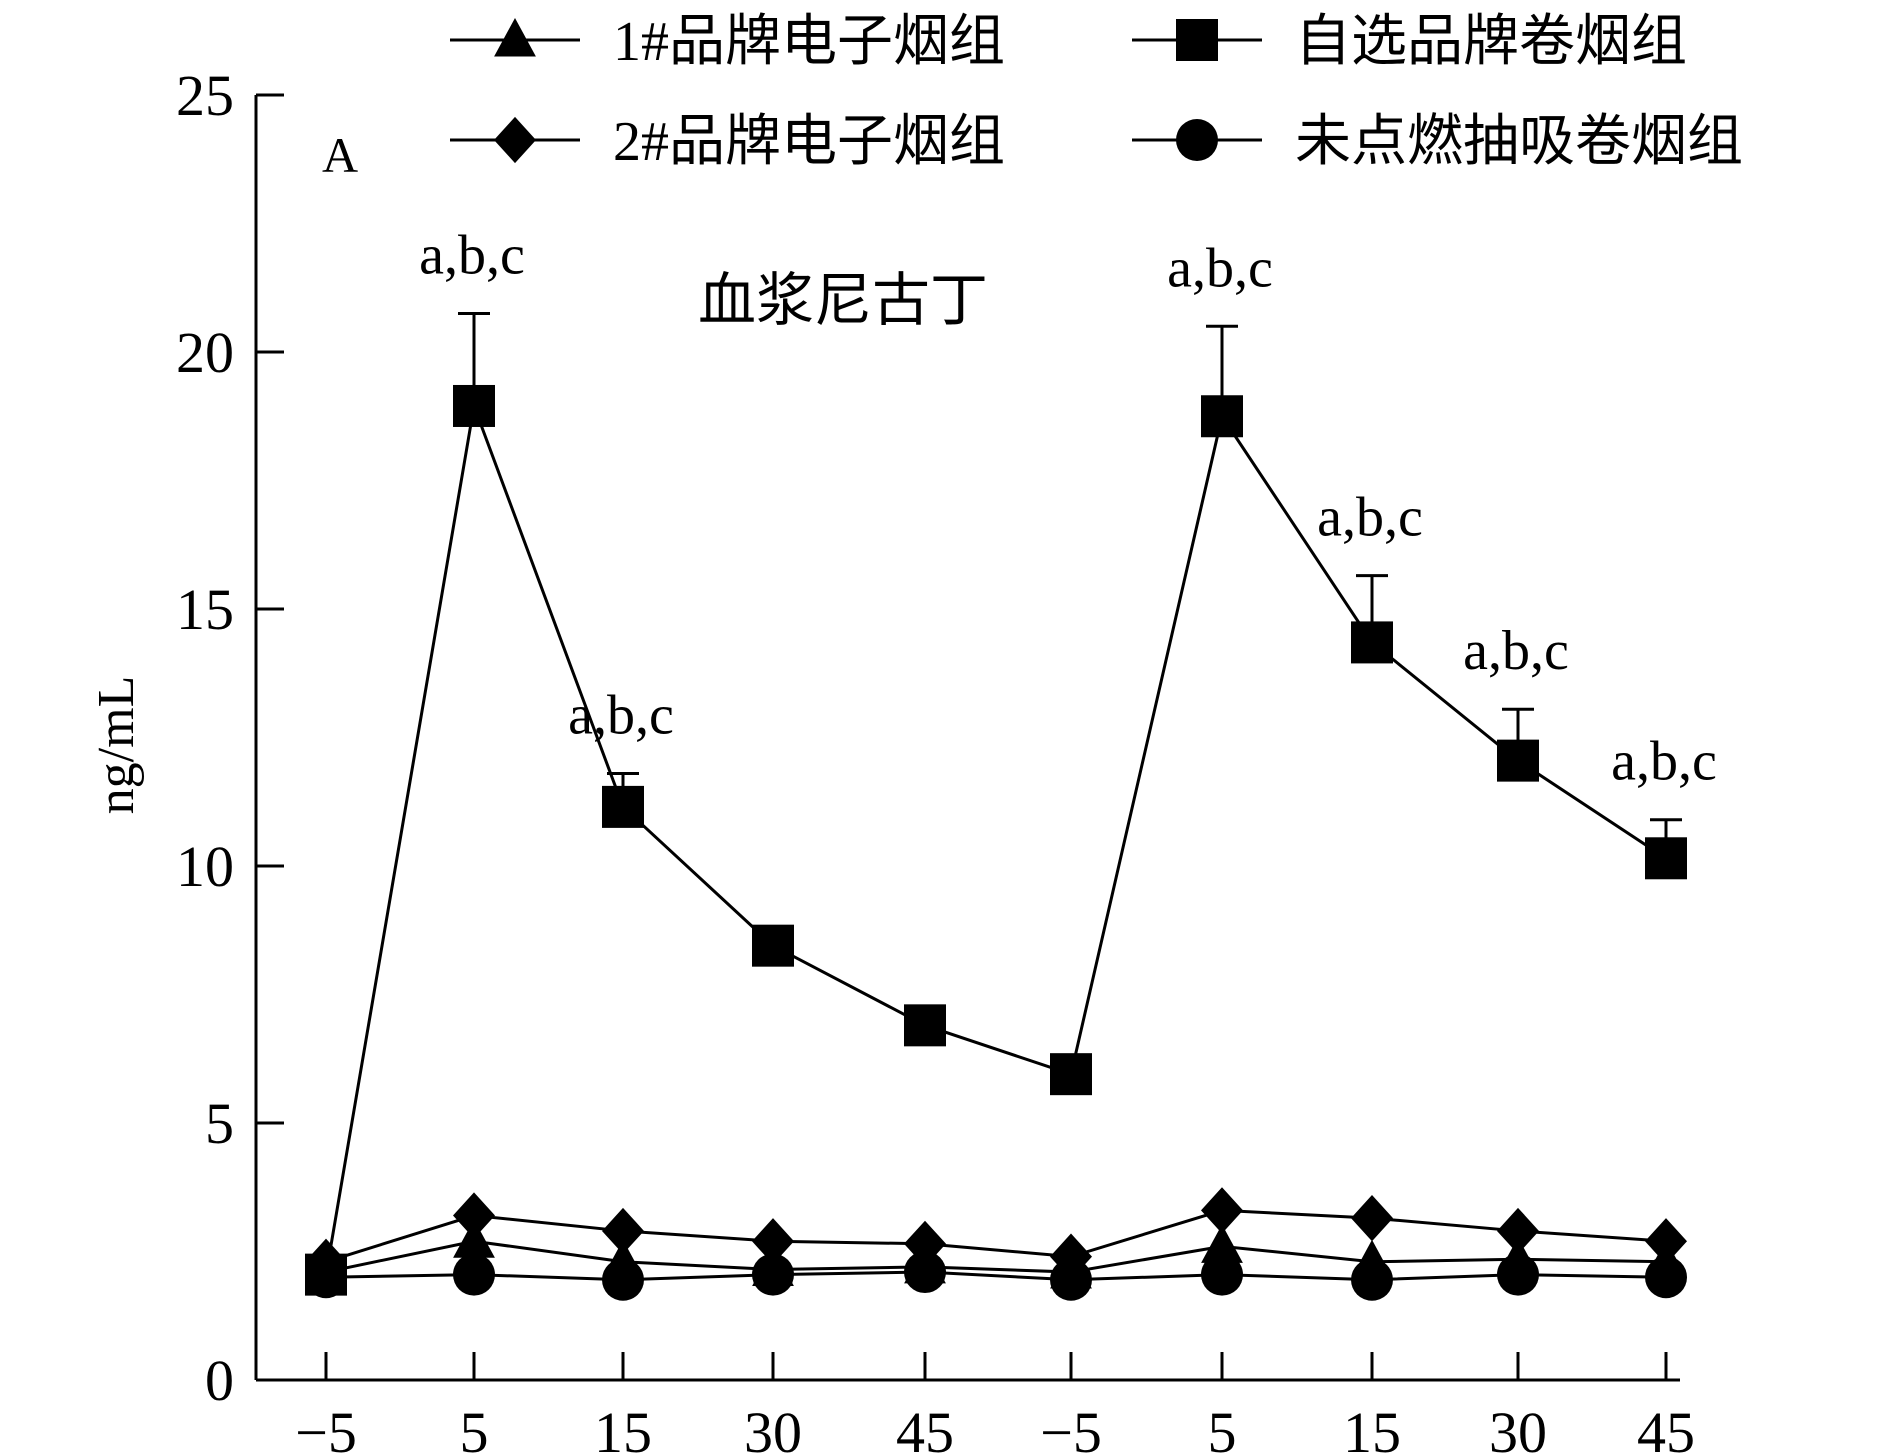 The height and width of the screenshot is (1454, 1890). What do you see at coordinates (340, 155) in the screenshot?
I see `panel-label: A` at bounding box center [340, 155].